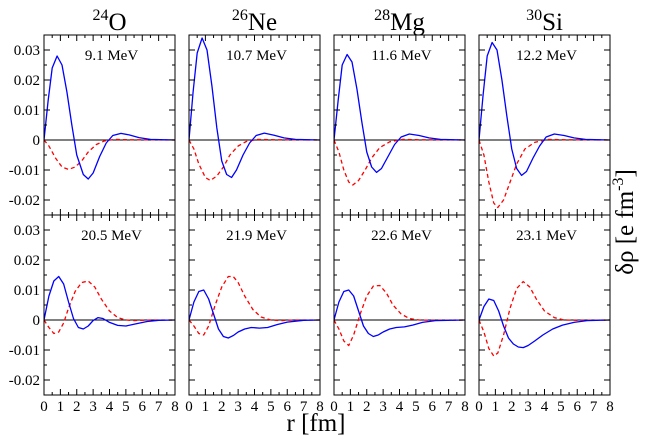  I want to click on panel-1: 10.7 MeV, so click(254, 125).